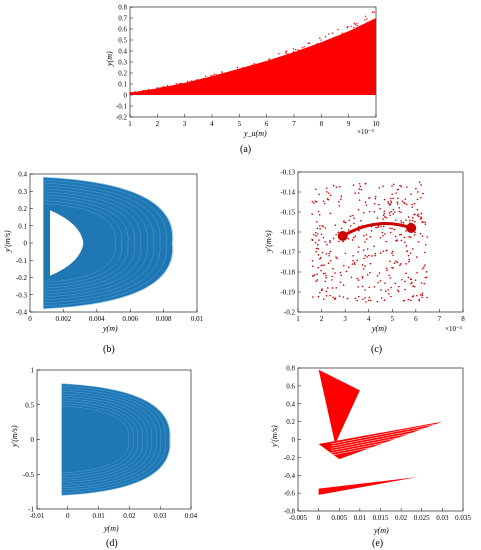  What do you see at coordinates (379, 328) in the screenshot?
I see `panel-c-xlabel: y(m)` at bounding box center [379, 328].